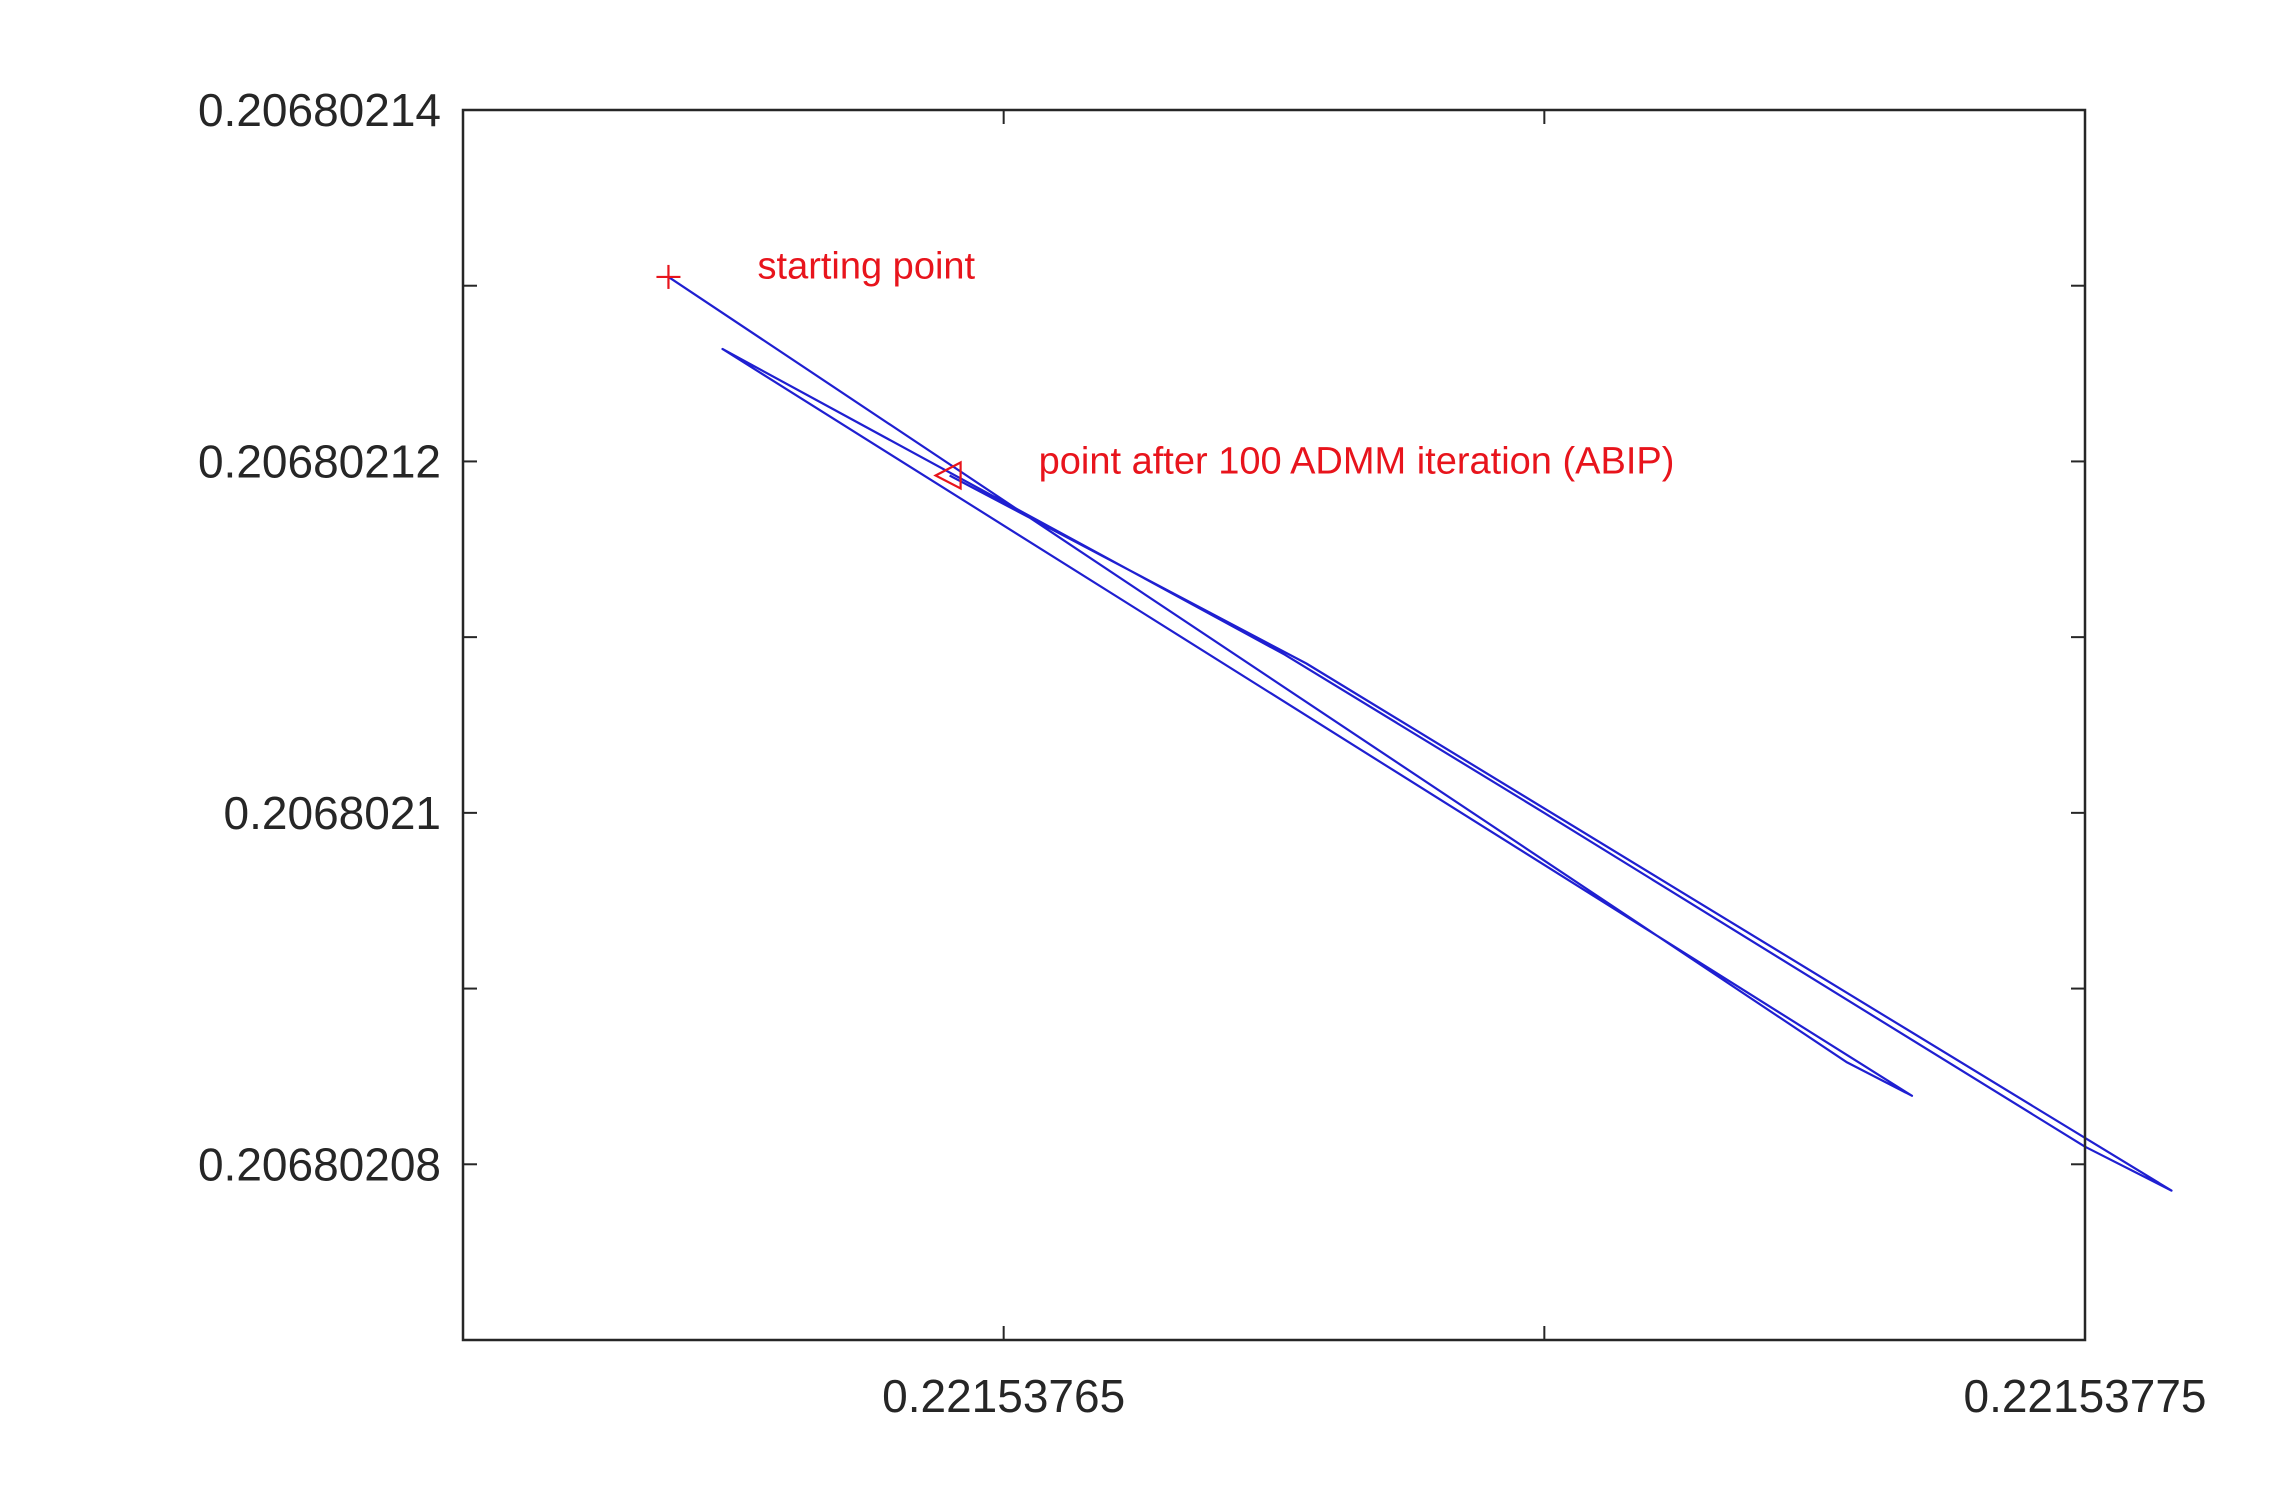  I want to click on y-tick-label-2: 0.2068021, so click(332, 813).